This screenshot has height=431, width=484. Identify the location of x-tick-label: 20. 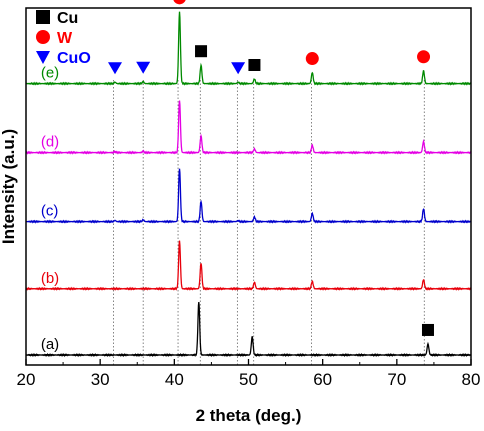
(26, 379).